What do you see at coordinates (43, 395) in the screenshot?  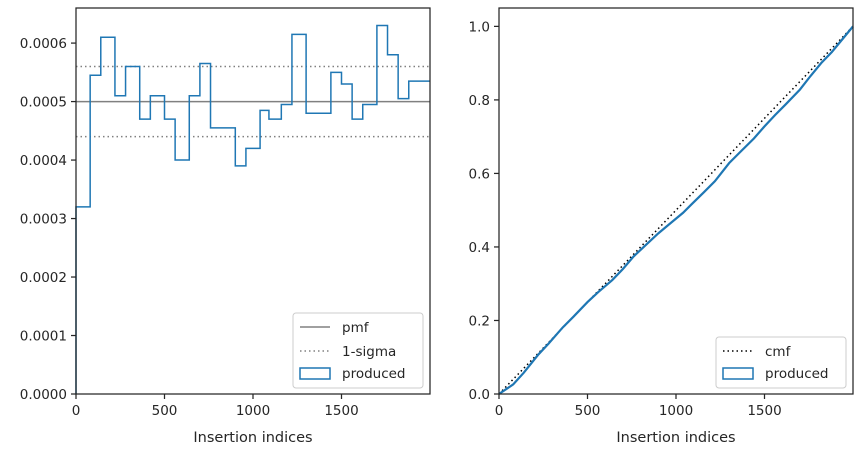 I see `y-tick-label: 0.0000` at bounding box center [43, 395].